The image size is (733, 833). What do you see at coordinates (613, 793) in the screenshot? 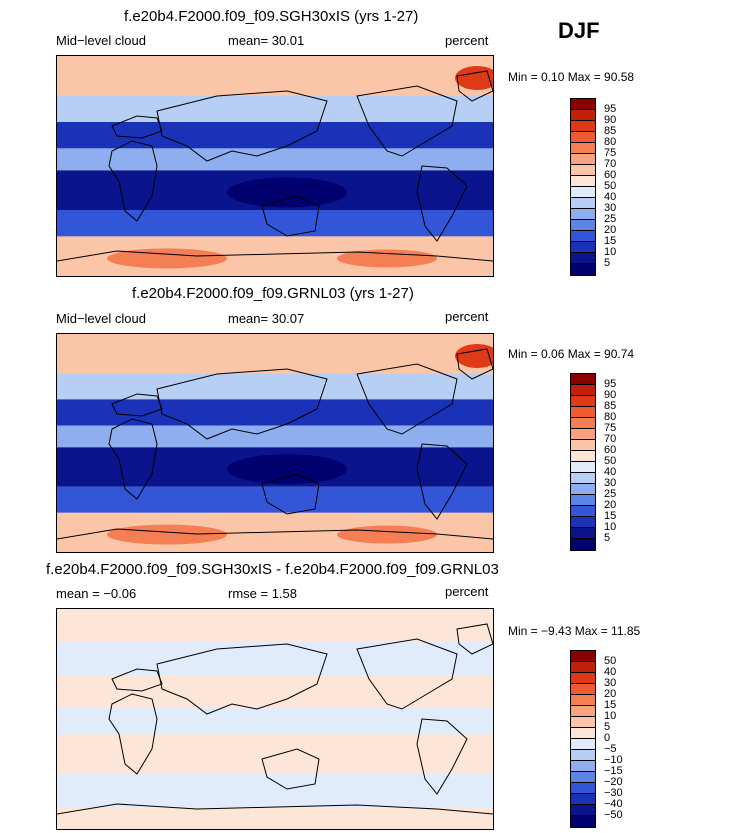
I see `colorbar-tick-label: −30` at bounding box center [613, 793].